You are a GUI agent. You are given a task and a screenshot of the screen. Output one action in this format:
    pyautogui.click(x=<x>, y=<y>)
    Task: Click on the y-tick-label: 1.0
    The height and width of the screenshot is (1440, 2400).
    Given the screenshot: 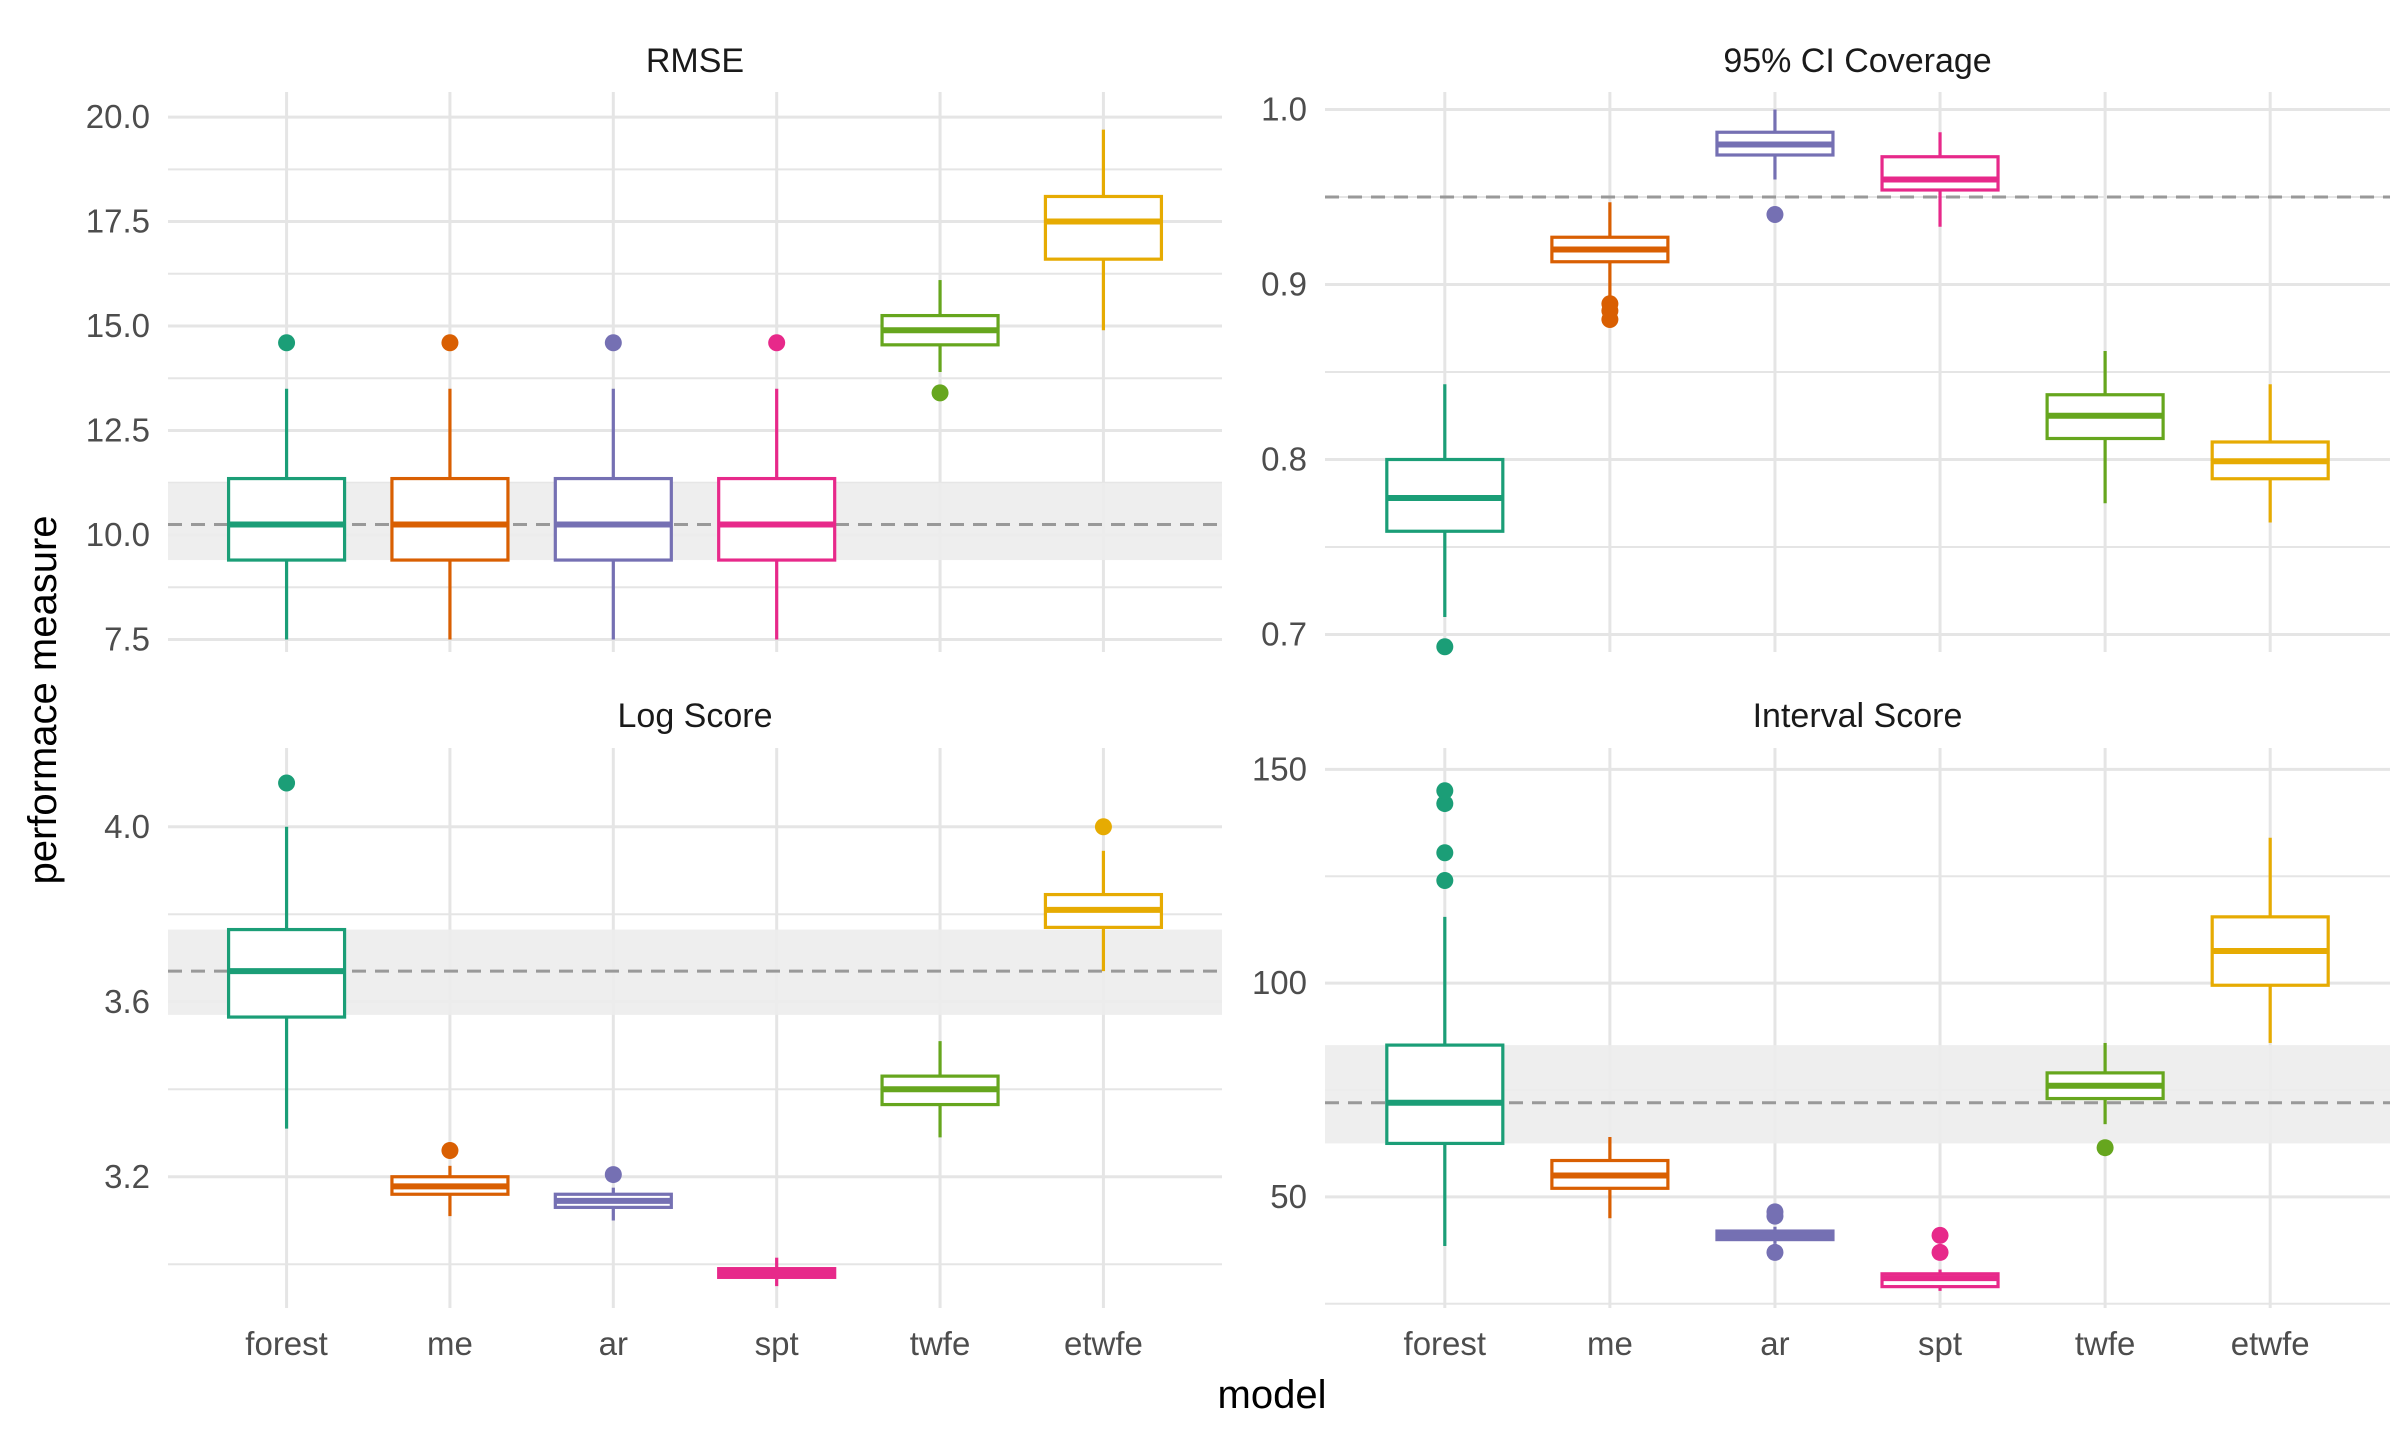 What is the action you would take?
    pyautogui.click(x=1284, y=109)
    